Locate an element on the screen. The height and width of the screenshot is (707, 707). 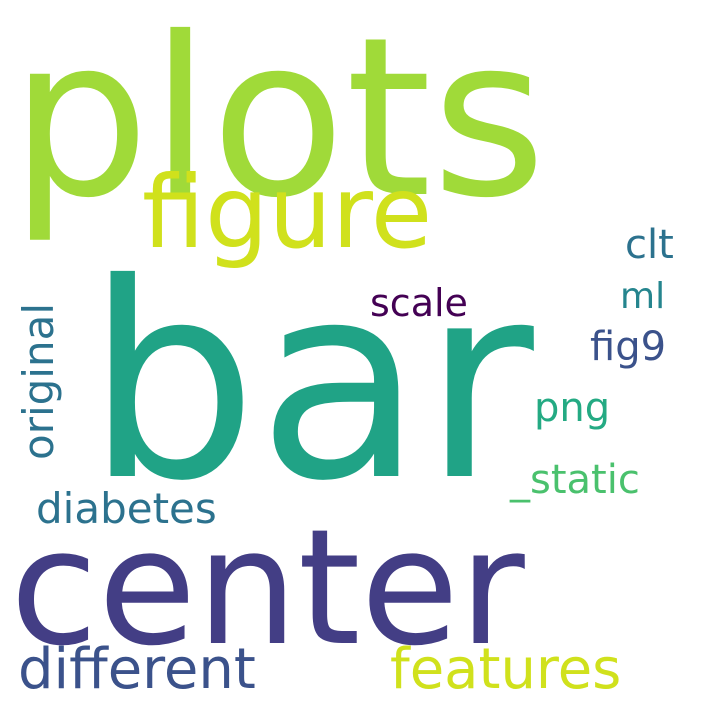
word-fig9: fig9 is located at coordinates (628, 347).